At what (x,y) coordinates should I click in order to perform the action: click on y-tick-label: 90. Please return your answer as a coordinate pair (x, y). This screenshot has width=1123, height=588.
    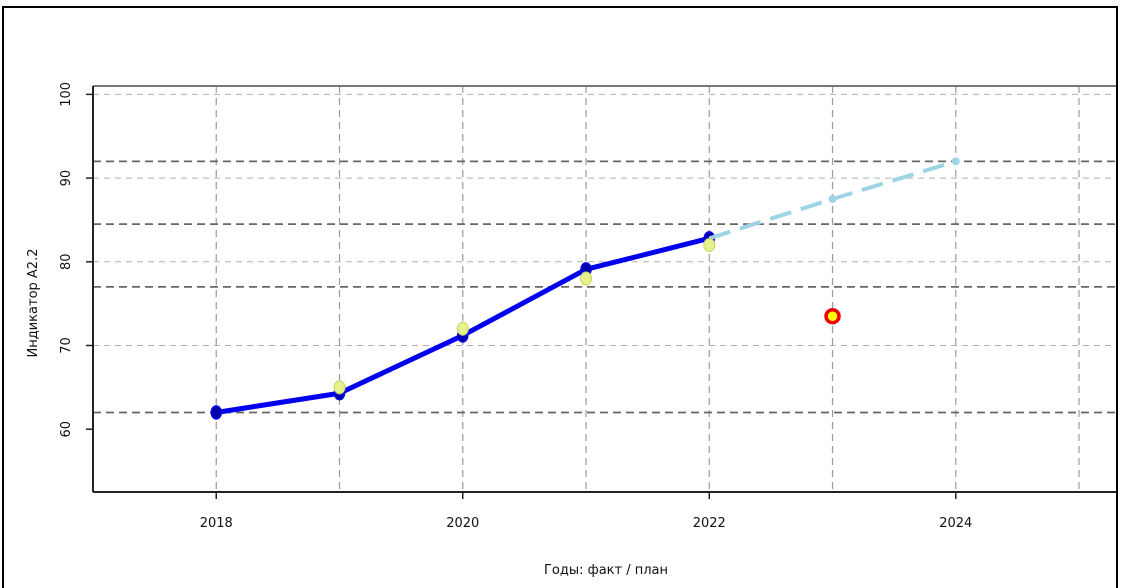
    Looking at the image, I should click on (66, 178).